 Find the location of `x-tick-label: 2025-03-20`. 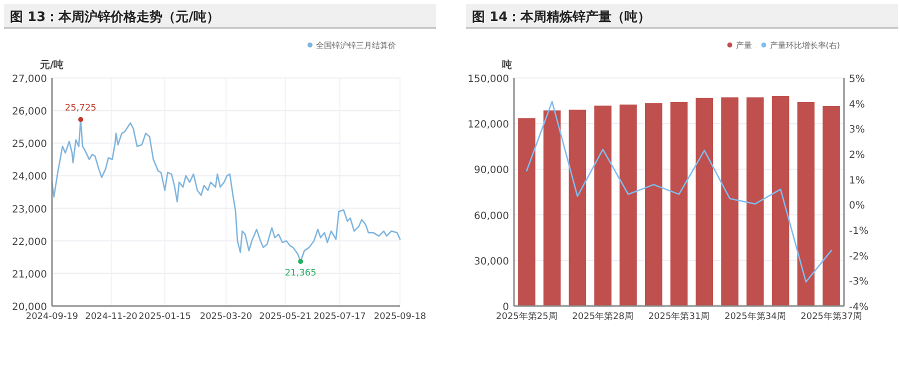

x-tick-label: 2025-03-20 is located at coordinates (226, 317).